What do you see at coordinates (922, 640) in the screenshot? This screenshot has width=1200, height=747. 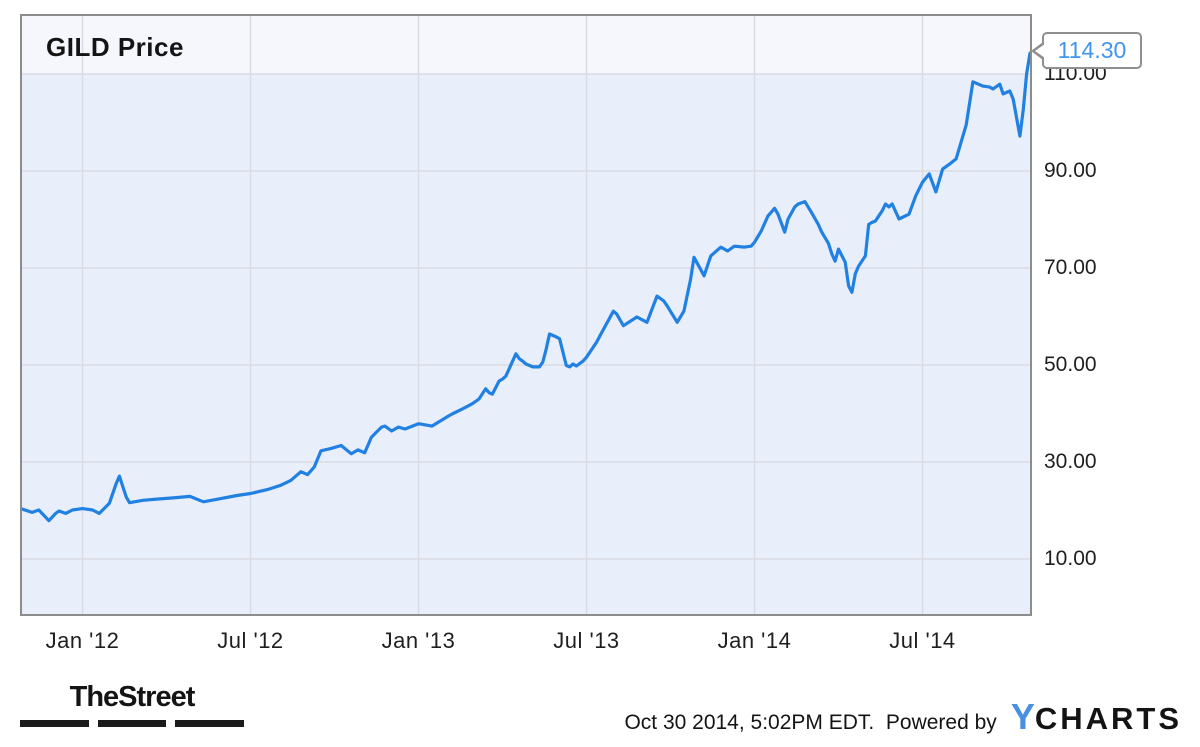 I see `x-axis-tick-label: Jul '14` at bounding box center [922, 640].